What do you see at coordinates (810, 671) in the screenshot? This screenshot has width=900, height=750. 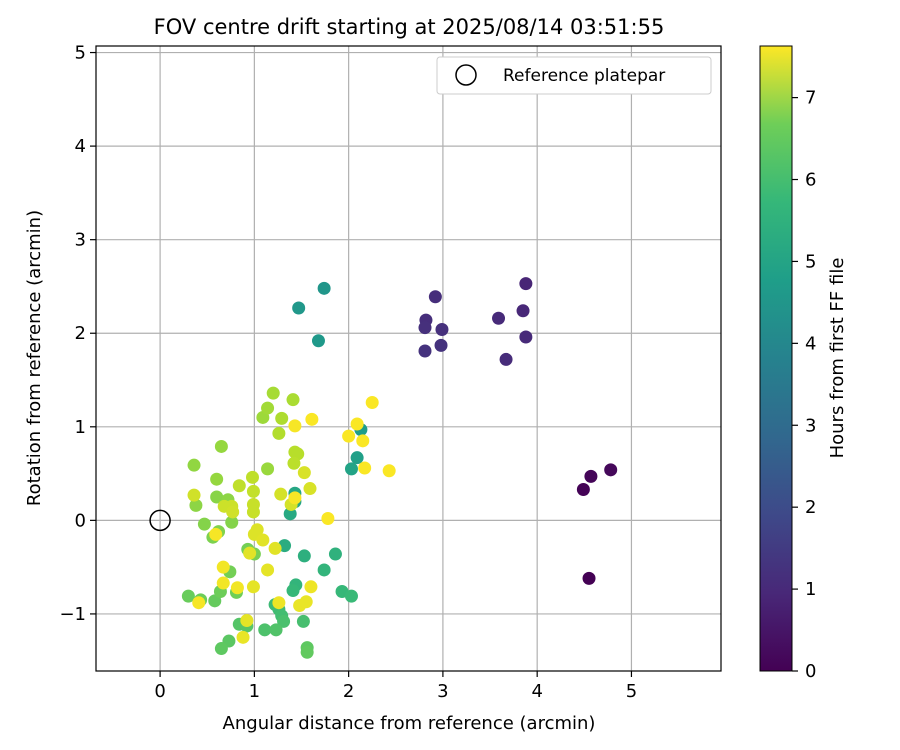 I see `colorbar-tick-label: 0` at bounding box center [810, 671].